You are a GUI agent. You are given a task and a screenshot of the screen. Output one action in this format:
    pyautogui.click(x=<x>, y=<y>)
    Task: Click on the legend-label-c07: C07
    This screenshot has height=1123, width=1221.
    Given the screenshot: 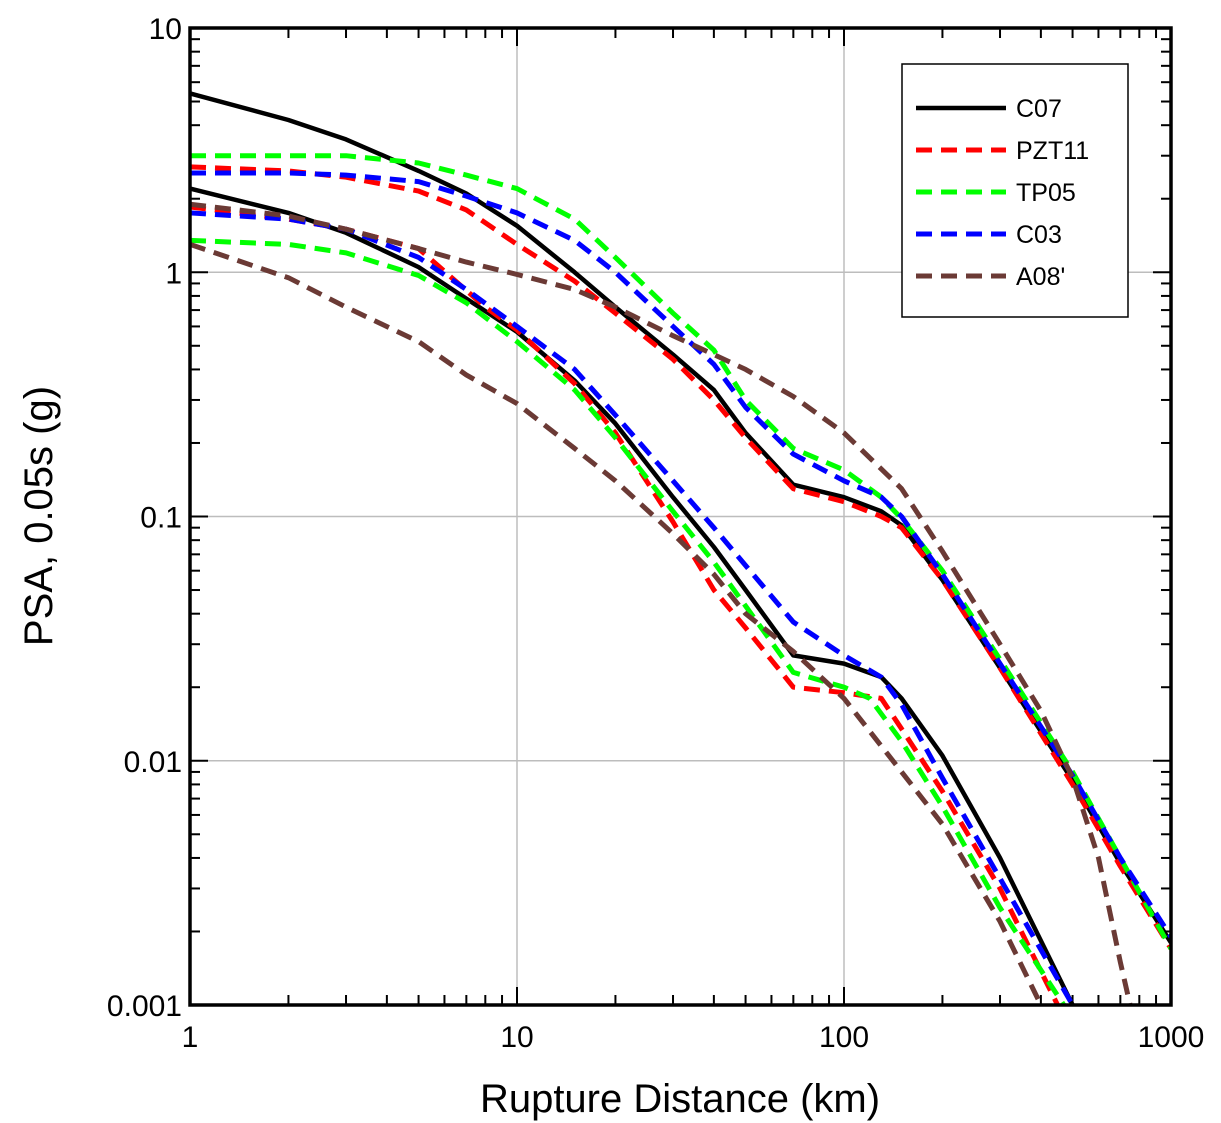 What is the action you would take?
    pyautogui.click(x=1039, y=109)
    